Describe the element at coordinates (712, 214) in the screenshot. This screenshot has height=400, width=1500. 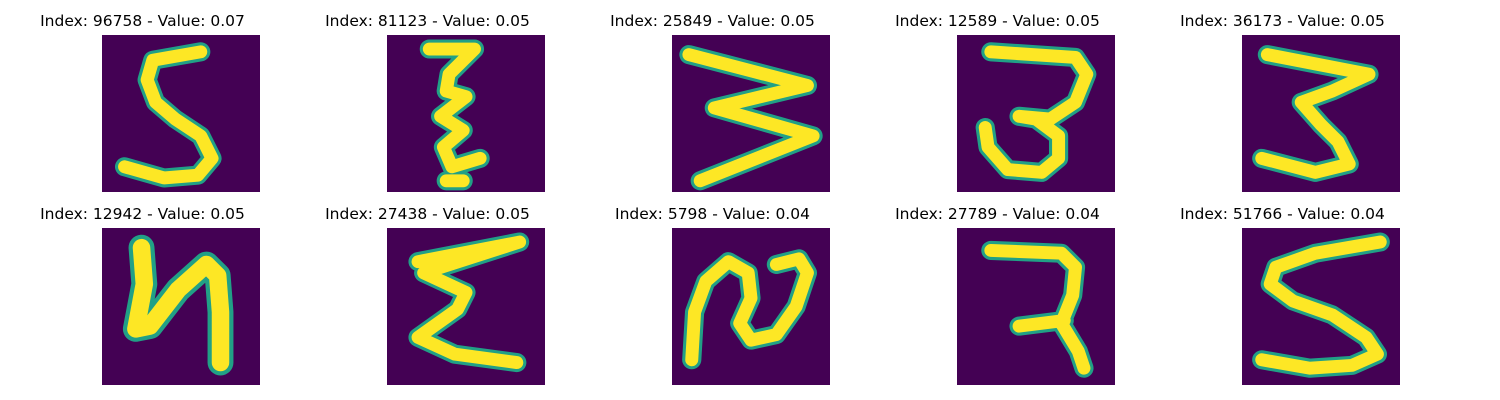
I see `panel-title: Index: 5798 - Value: 0.04` at that location.